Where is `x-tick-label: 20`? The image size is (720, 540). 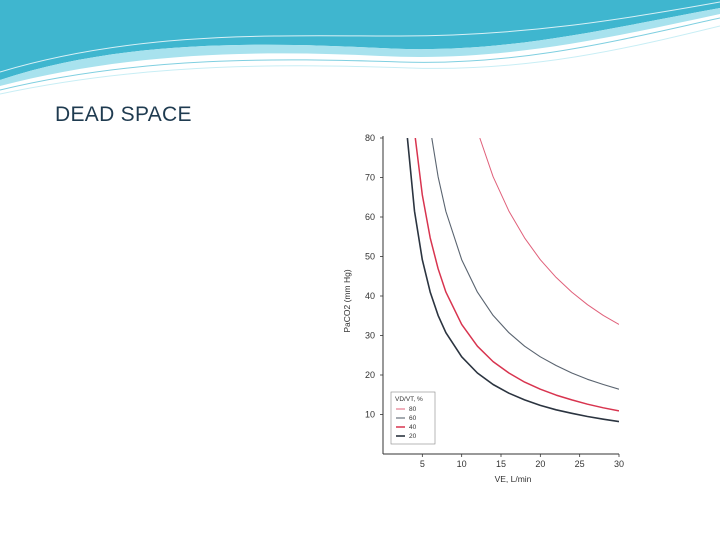 x-tick-label: 20 is located at coordinates (540, 464).